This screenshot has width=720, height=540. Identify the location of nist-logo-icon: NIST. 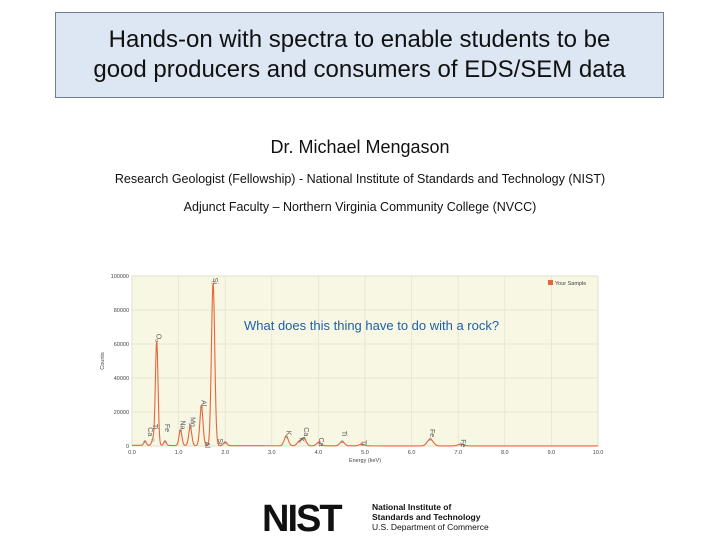
(303, 518).